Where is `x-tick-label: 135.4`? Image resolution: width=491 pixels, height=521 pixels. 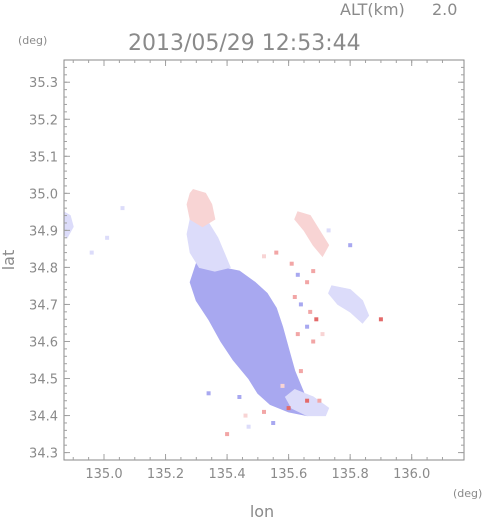
x-tick-label: 135.4 is located at coordinates (226, 474).